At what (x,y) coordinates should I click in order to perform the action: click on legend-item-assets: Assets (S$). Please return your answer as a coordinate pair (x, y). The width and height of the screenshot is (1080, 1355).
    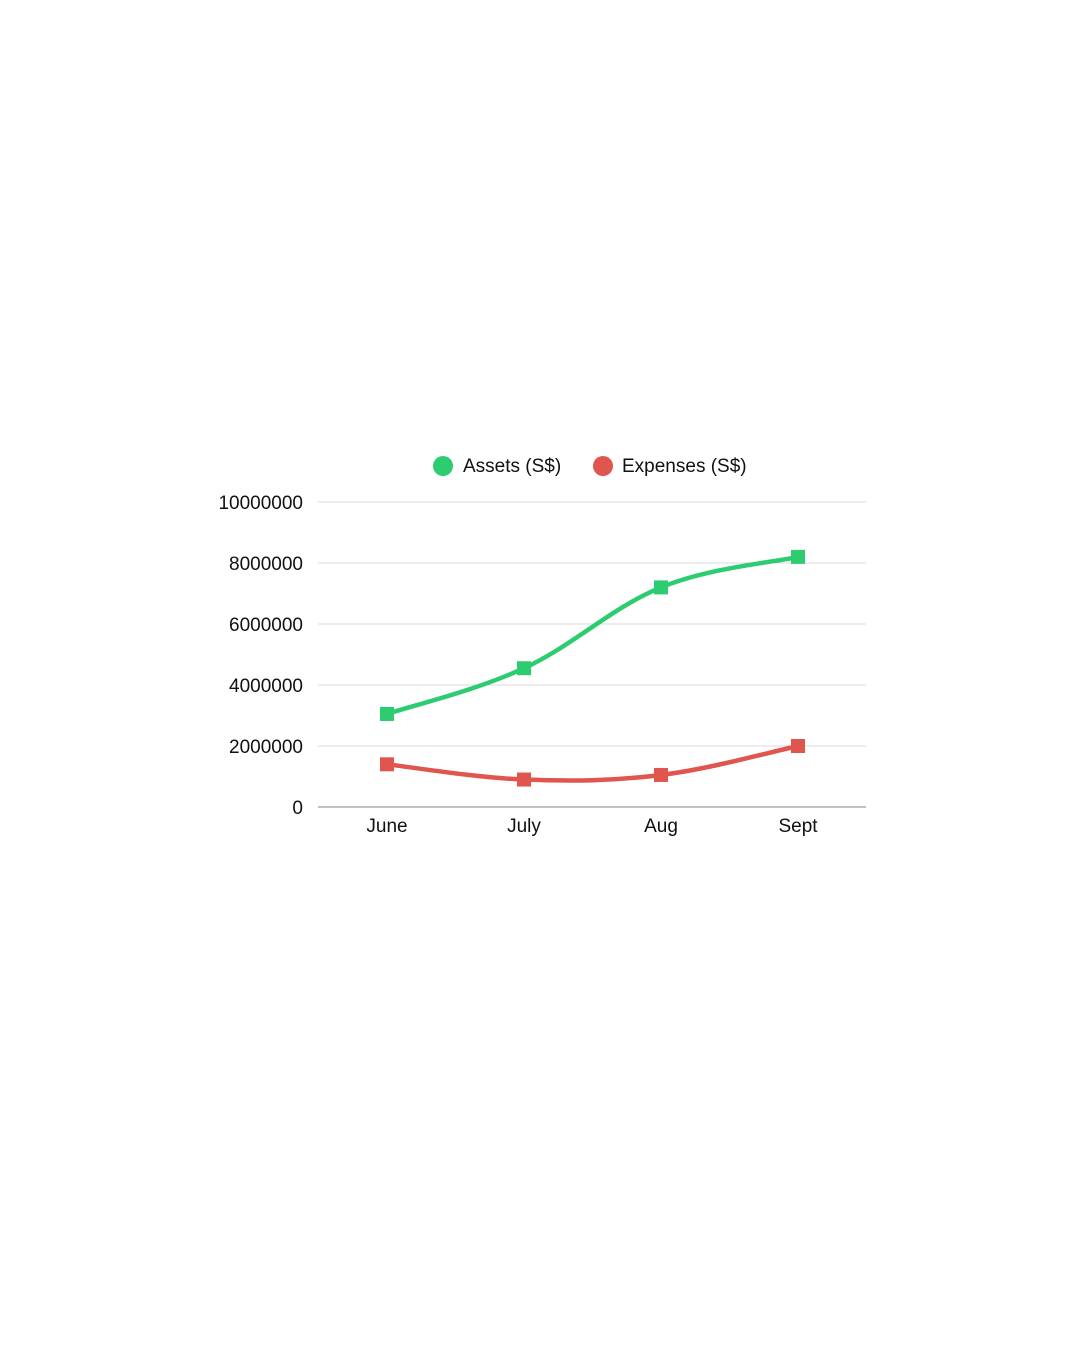
    Looking at the image, I should click on (497, 466).